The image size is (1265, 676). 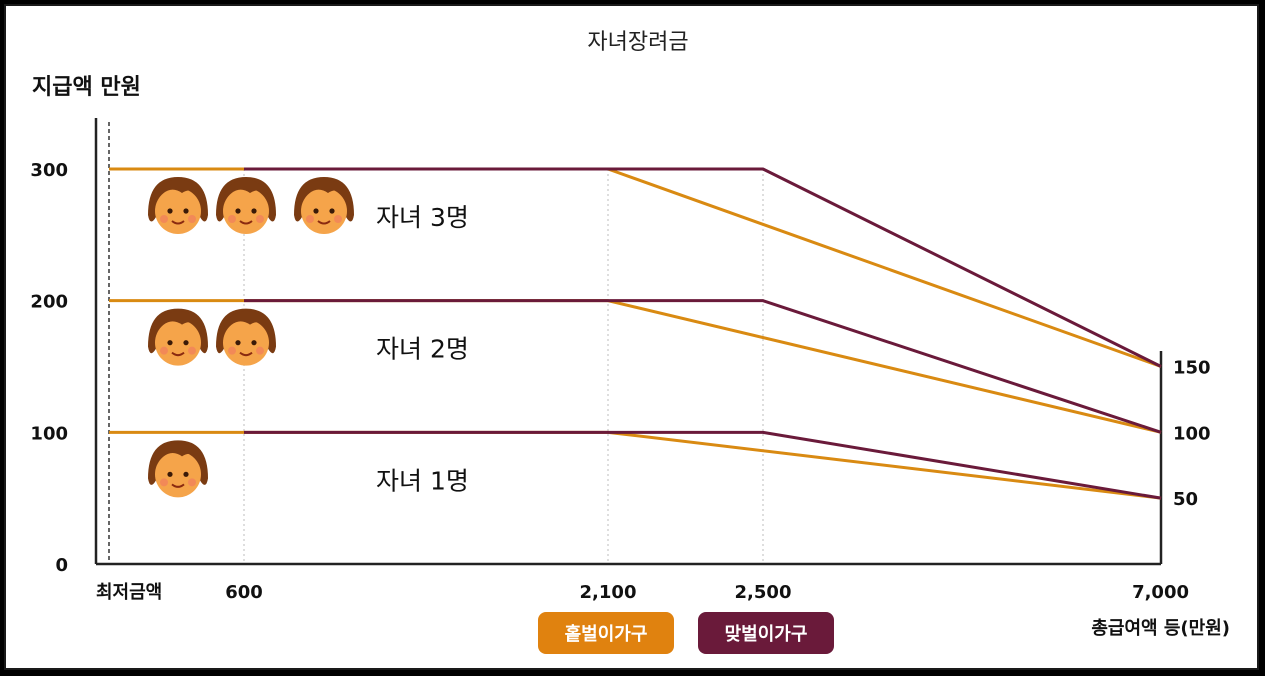 I want to click on y-tick-label-2: 200, so click(x=49, y=302).